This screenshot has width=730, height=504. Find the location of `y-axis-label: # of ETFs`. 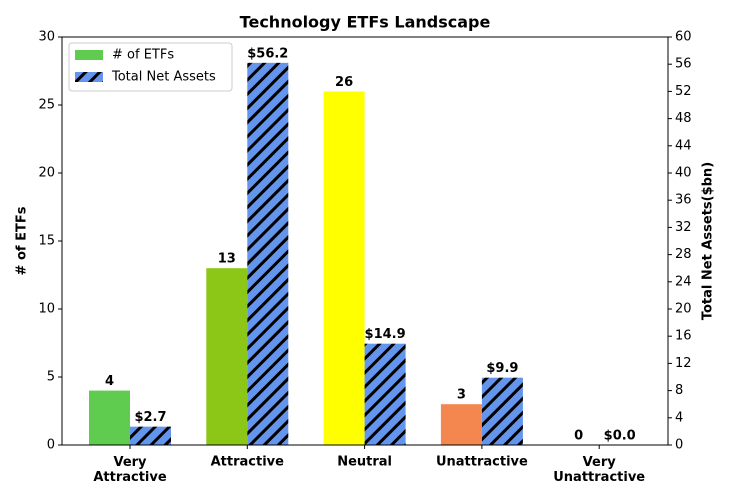

y-axis-label: # of ETFs is located at coordinates (22, 240).